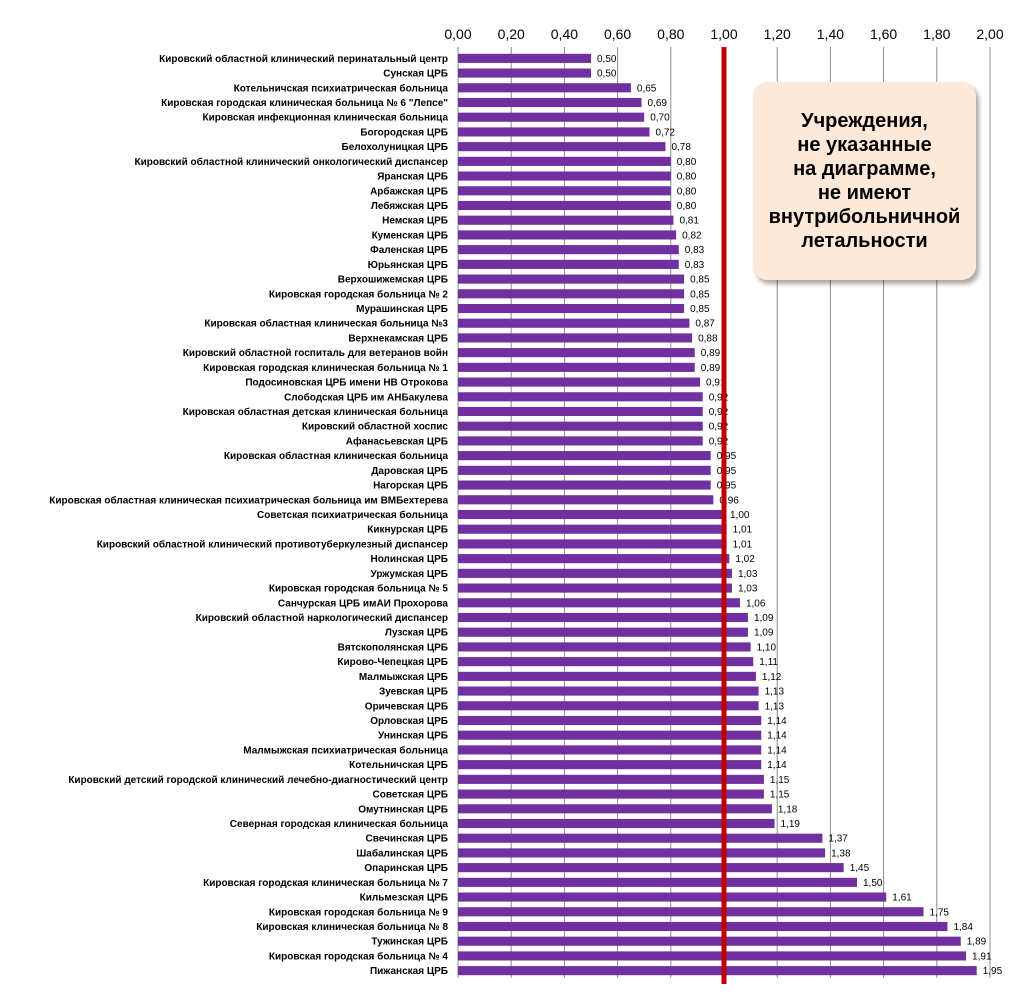  I want to click on value-label: 1,50, so click(873, 883).